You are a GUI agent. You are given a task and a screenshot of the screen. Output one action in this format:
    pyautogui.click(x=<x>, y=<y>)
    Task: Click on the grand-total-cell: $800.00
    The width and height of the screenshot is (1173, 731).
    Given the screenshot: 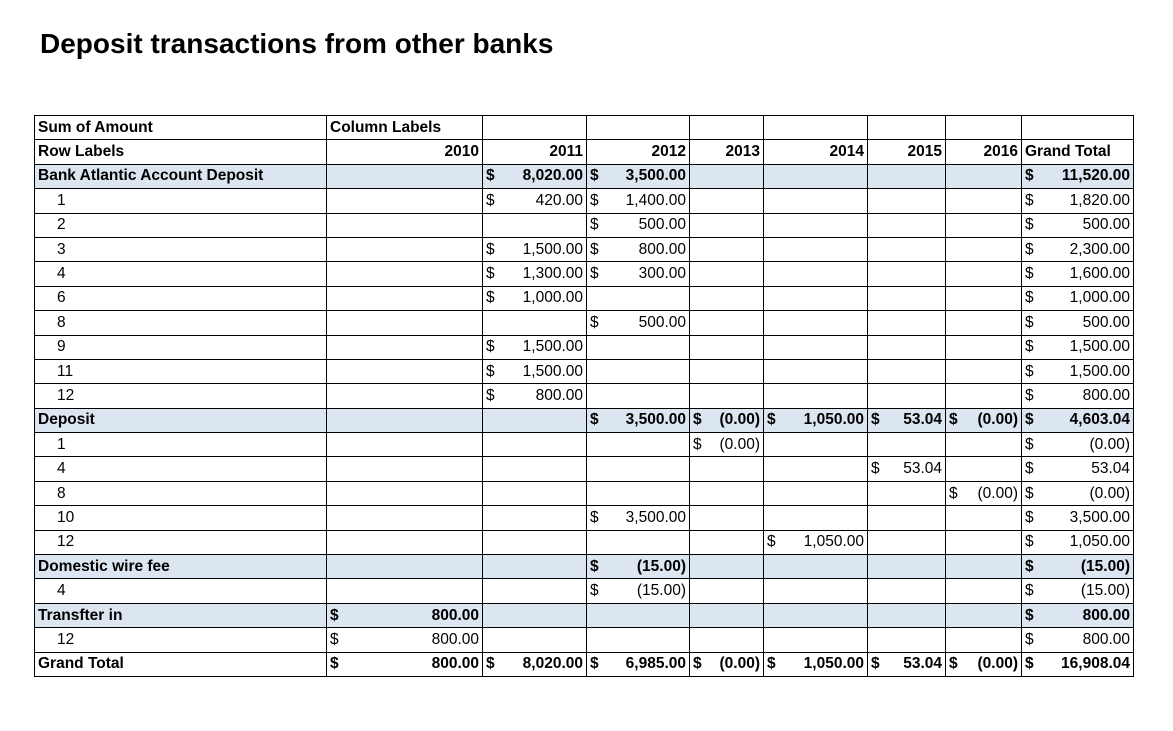 What is the action you would take?
    pyautogui.click(x=1077, y=396)
    